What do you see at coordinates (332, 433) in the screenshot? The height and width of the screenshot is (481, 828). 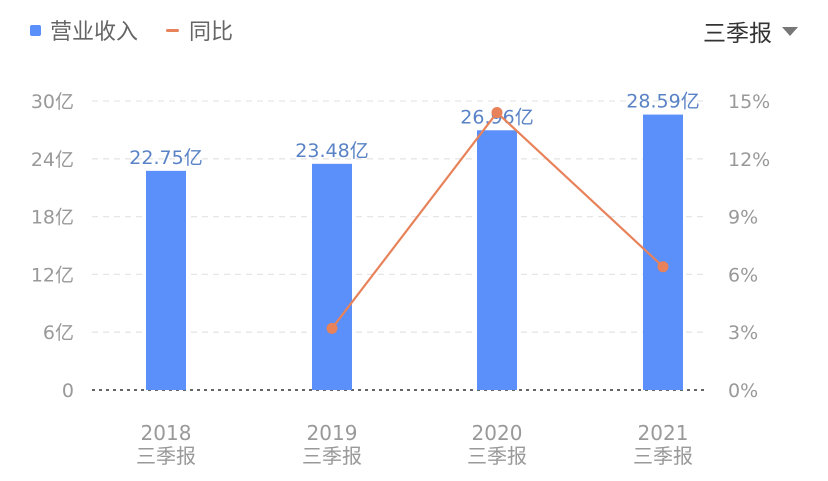 I see `x-category-label: 2019` at bounding box center [332, 433].